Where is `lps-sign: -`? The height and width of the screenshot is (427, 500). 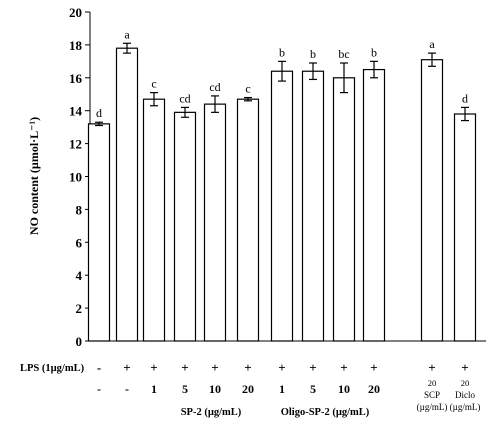
lps-sign: - is located at coordinates (99, 367).